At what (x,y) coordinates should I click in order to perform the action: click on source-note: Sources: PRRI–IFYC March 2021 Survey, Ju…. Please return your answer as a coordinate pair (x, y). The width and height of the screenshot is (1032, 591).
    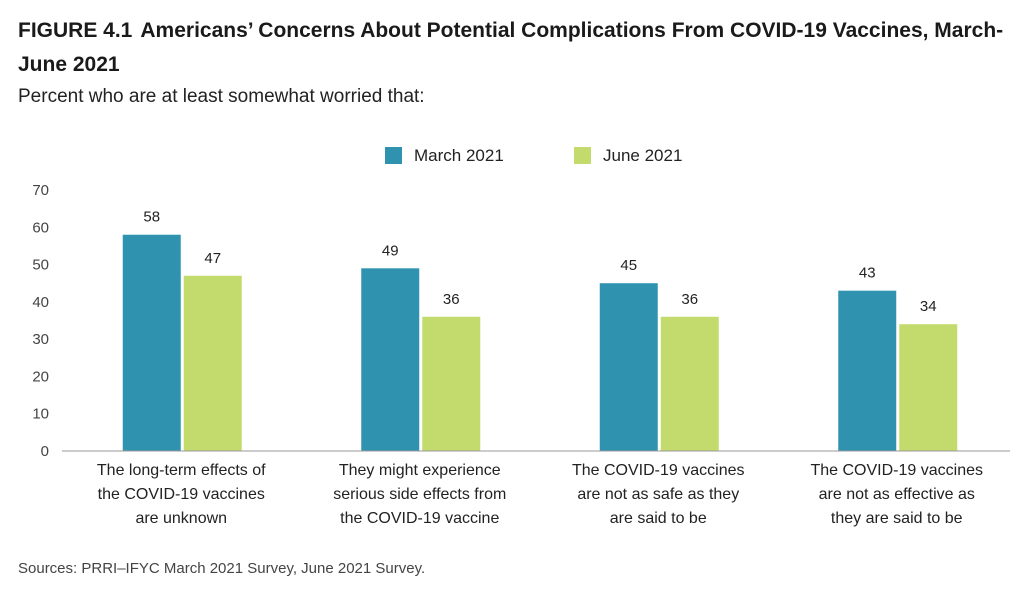
    Looking at the image, I should click on (222, 568).